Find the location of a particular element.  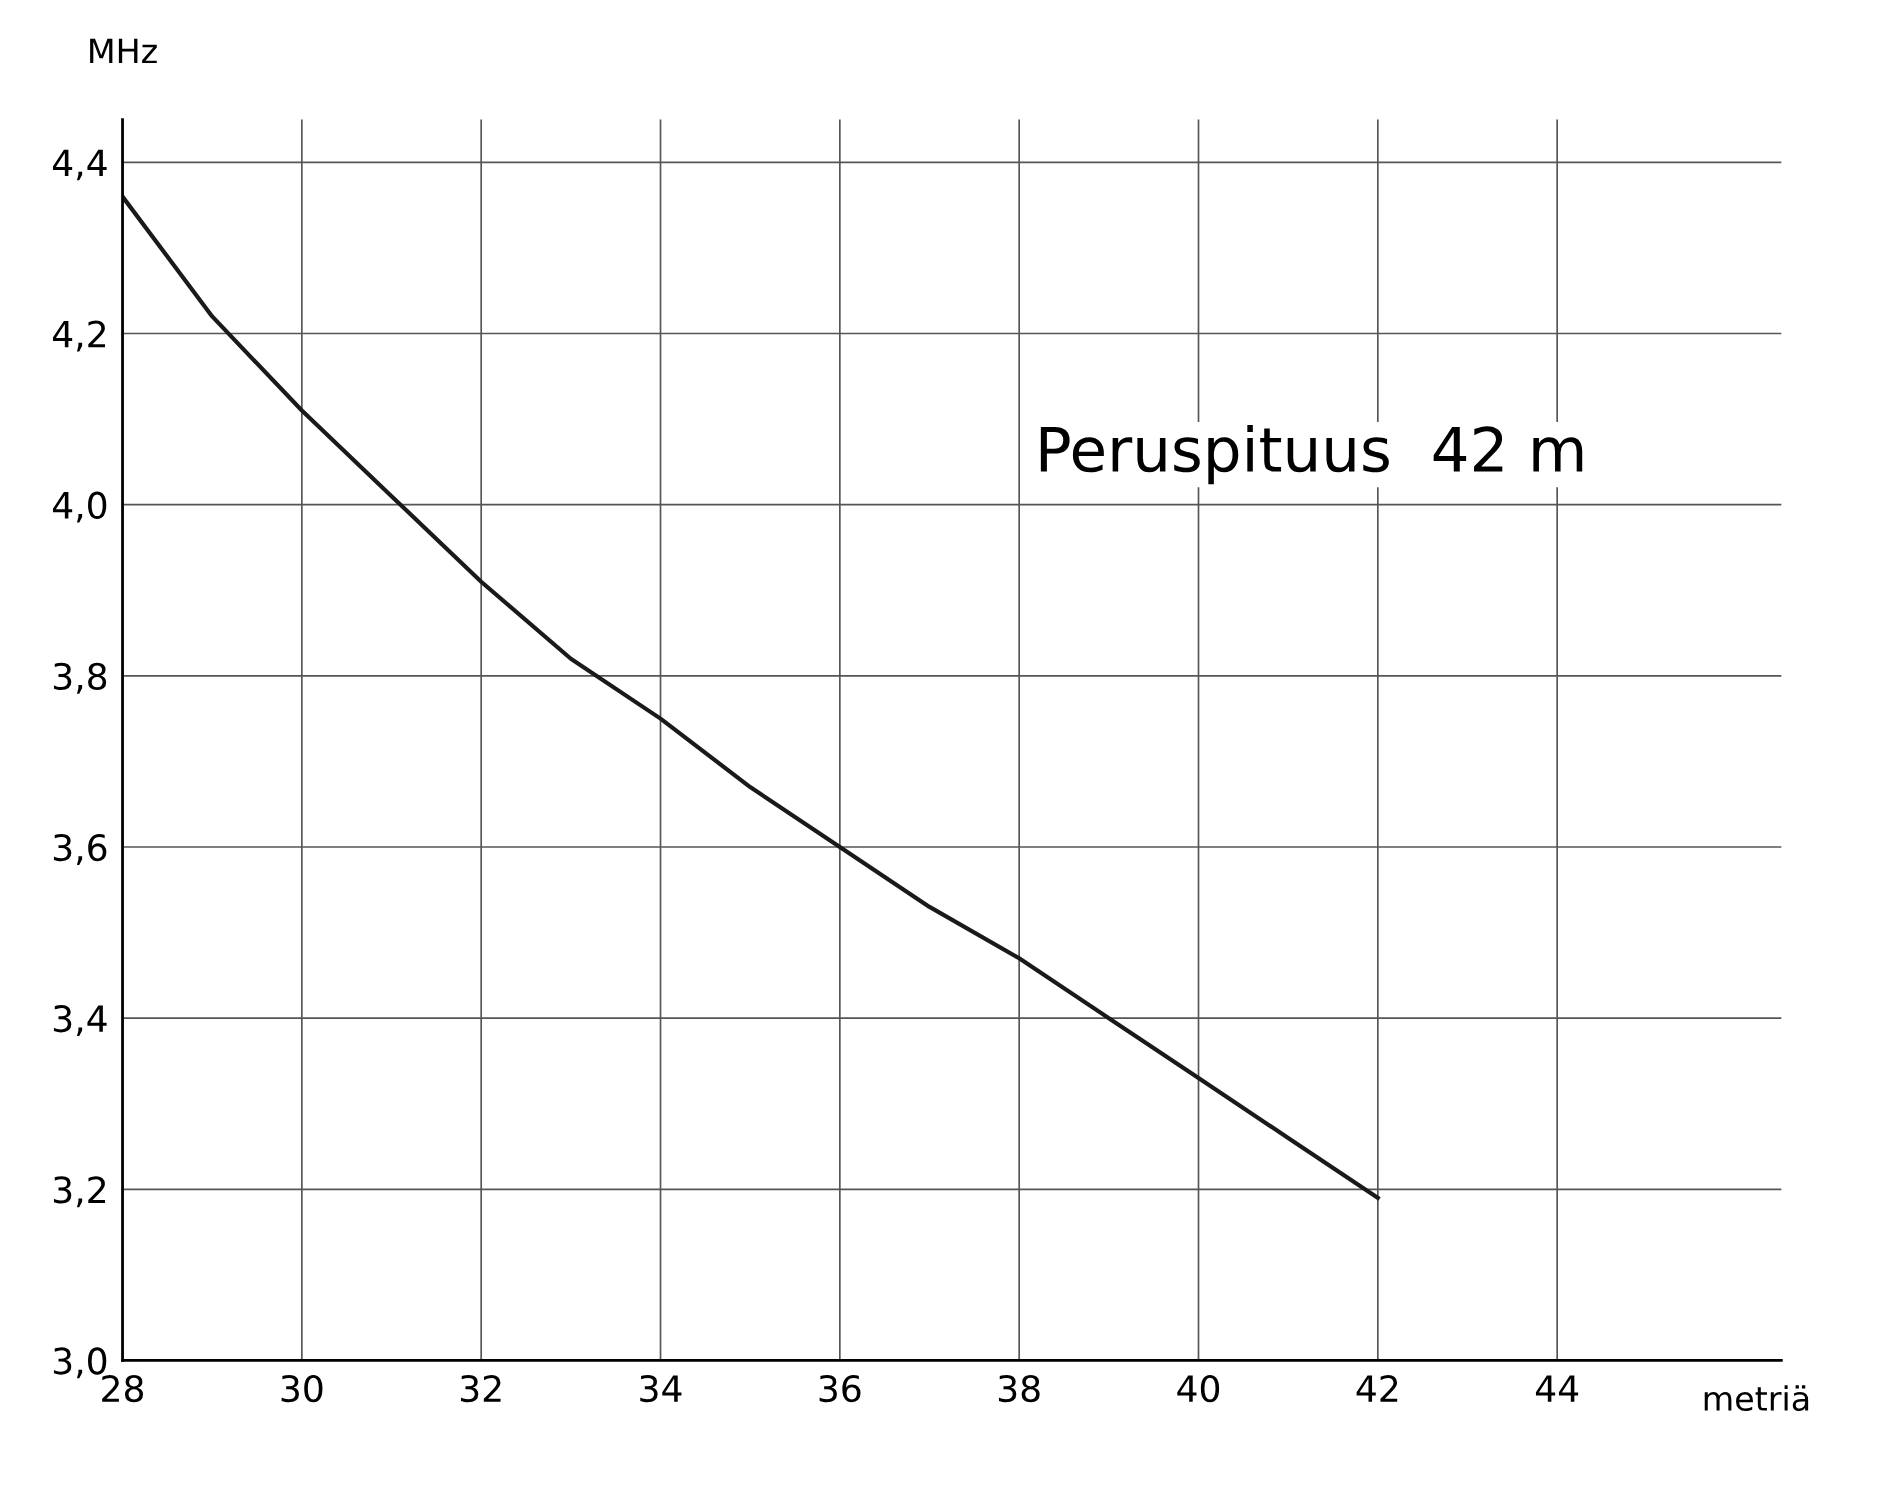

y-tick-label: 4,0 is located at coordinates (79, 507).